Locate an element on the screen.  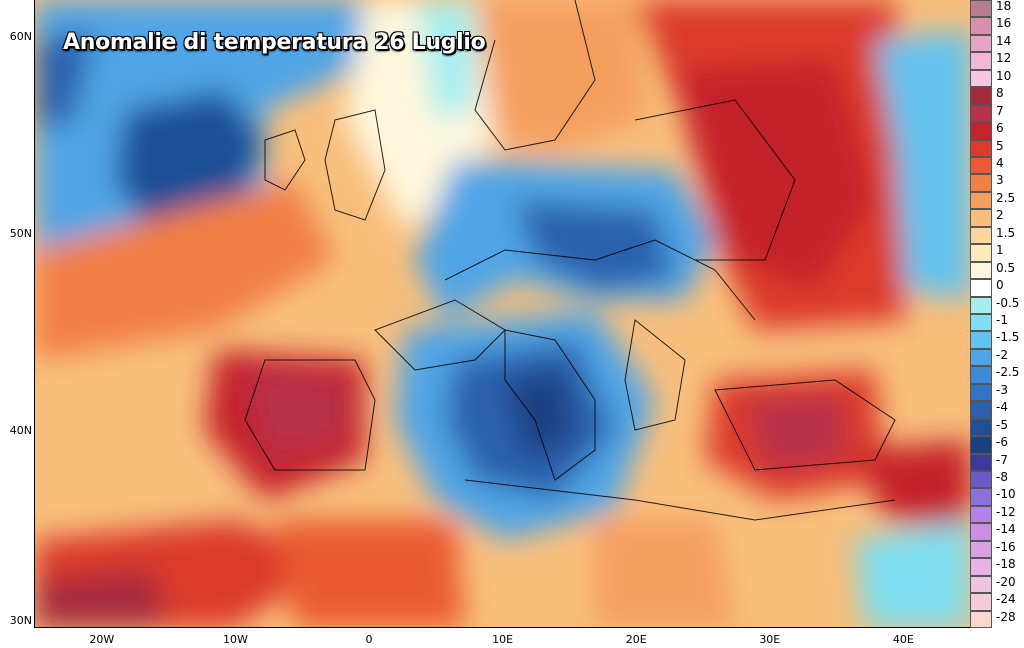
colorbar-level: -4 is located at coordinates (997, 409).